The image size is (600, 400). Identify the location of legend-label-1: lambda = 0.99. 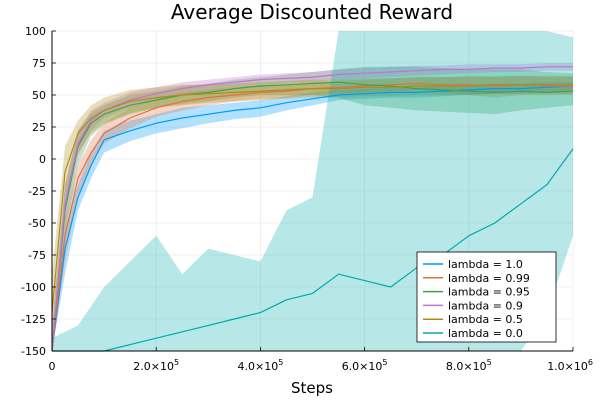
(489, 278).